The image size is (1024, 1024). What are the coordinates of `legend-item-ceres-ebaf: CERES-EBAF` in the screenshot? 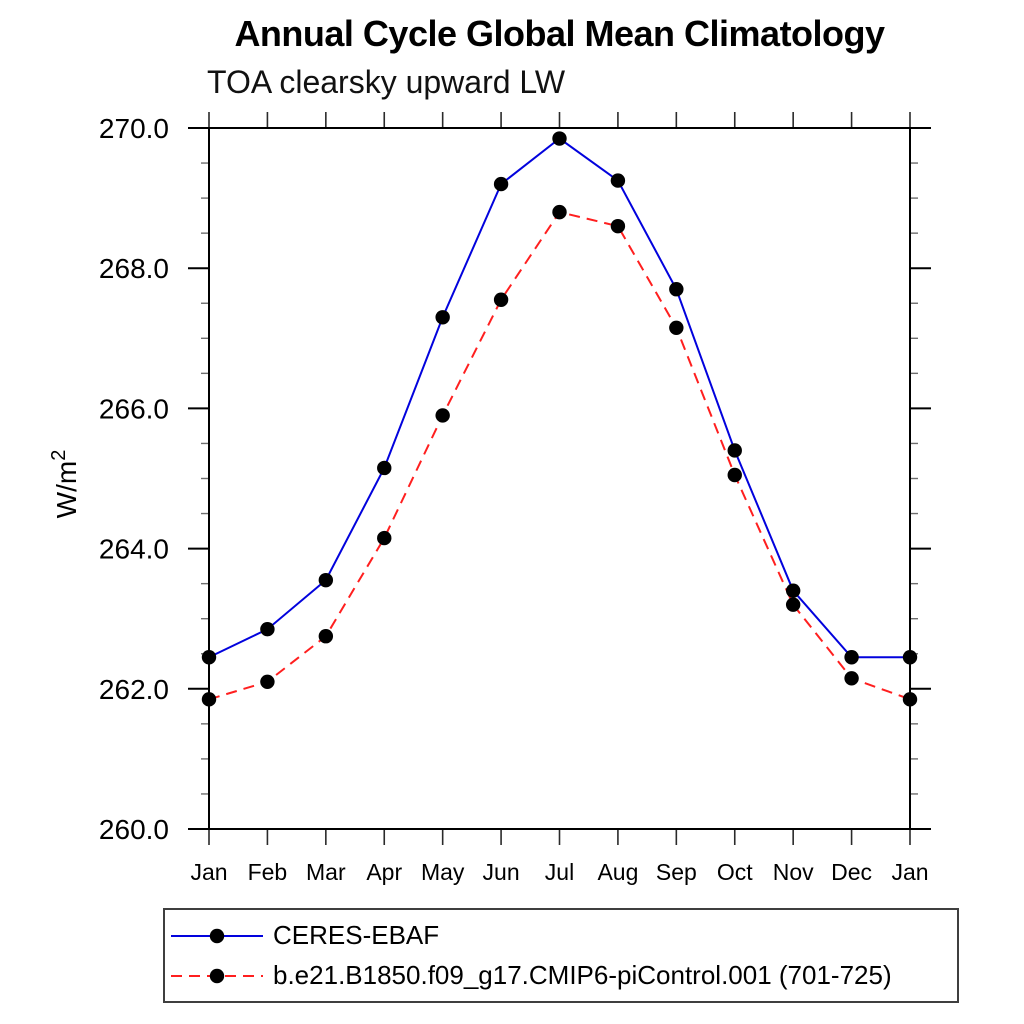 It's located at (563, 936).